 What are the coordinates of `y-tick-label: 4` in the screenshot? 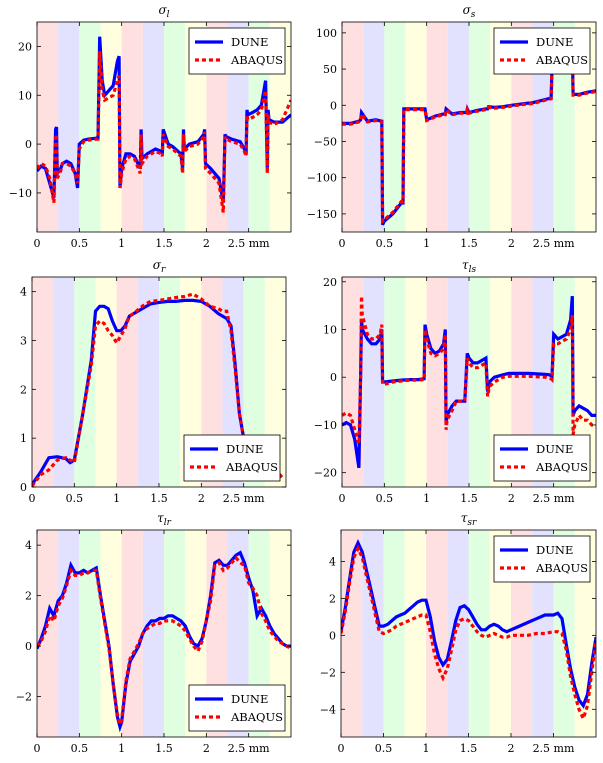 It's located at (332, 561).